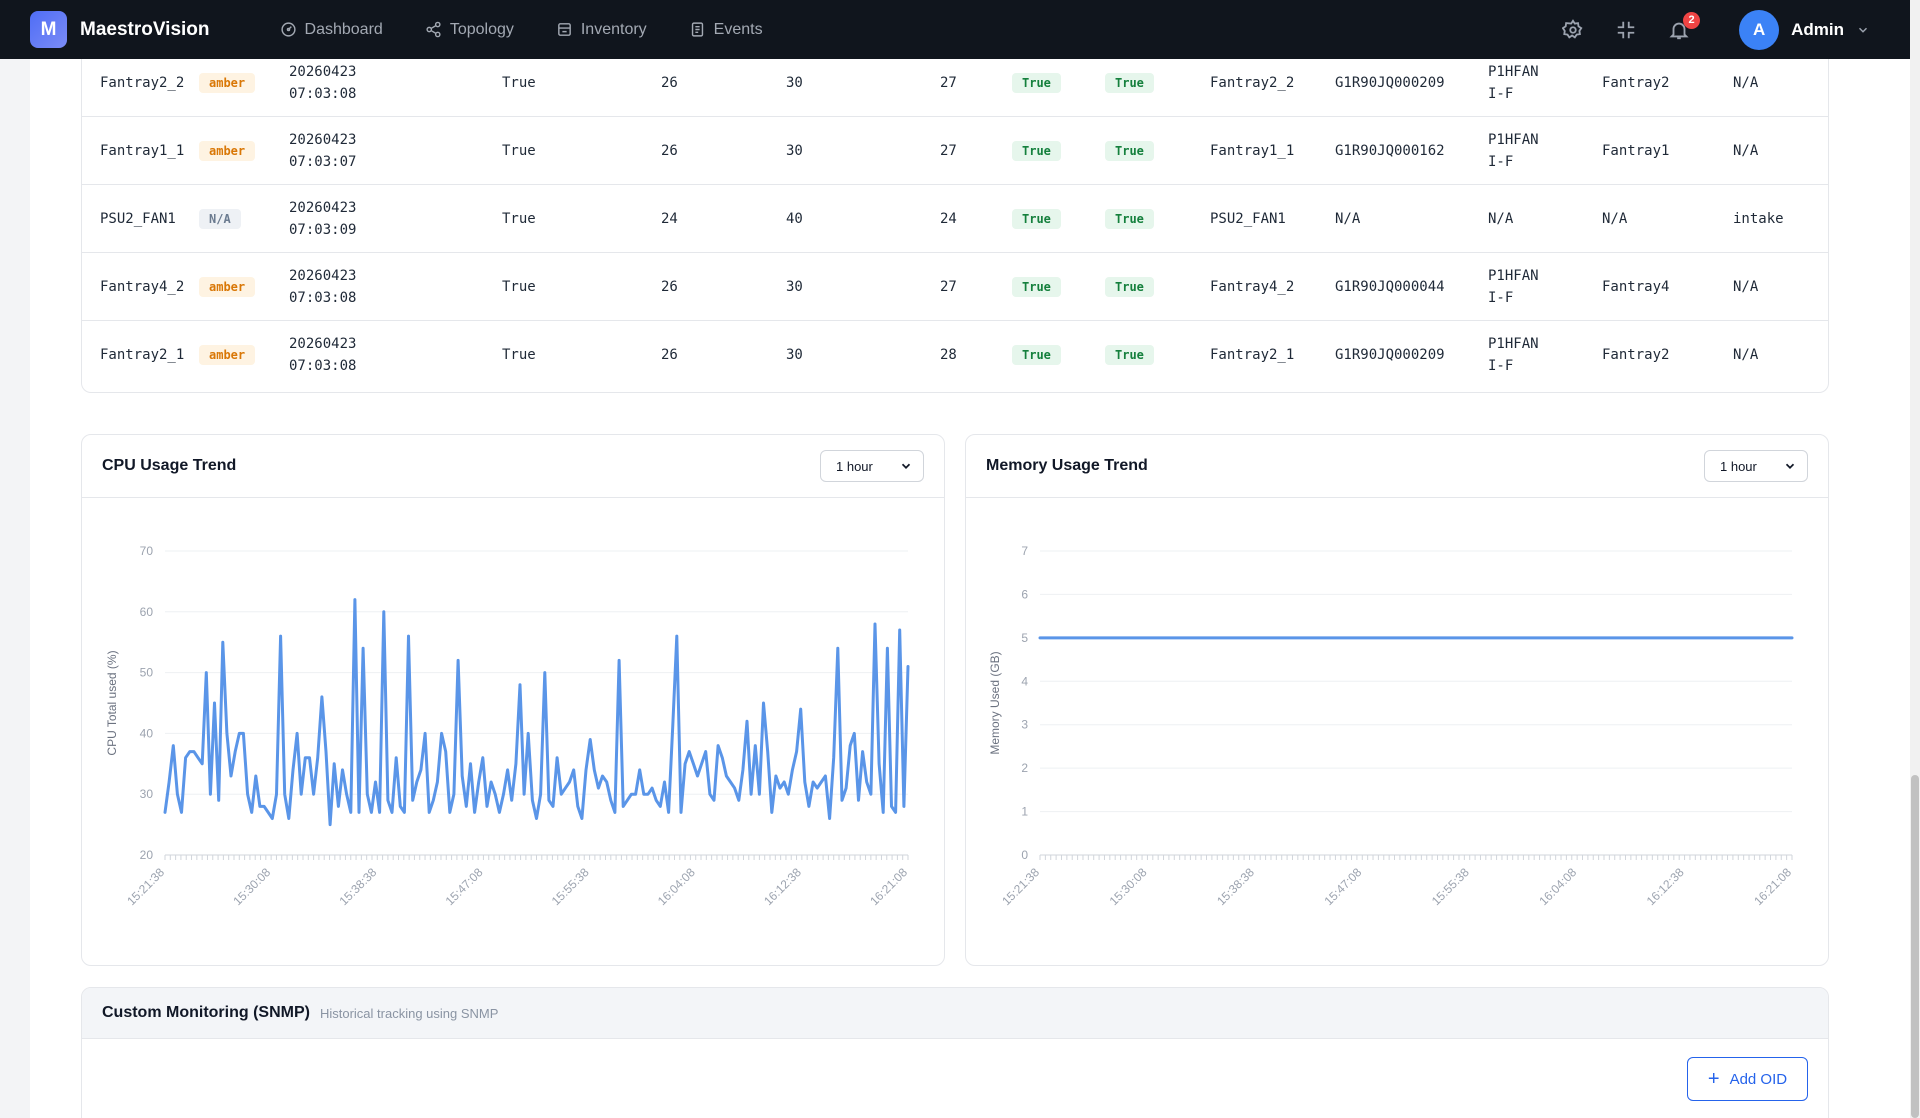 This screenshot has height=1118, width=1920. Describe the element at coordinates (613, 29) in the screenshot. I see `nav-inventory-label: Inventory` at that location.